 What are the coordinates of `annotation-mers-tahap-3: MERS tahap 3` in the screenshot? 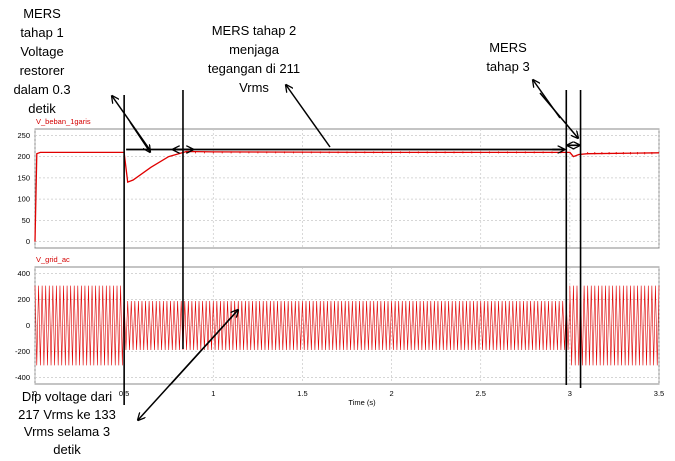 It's located at (508, 57).